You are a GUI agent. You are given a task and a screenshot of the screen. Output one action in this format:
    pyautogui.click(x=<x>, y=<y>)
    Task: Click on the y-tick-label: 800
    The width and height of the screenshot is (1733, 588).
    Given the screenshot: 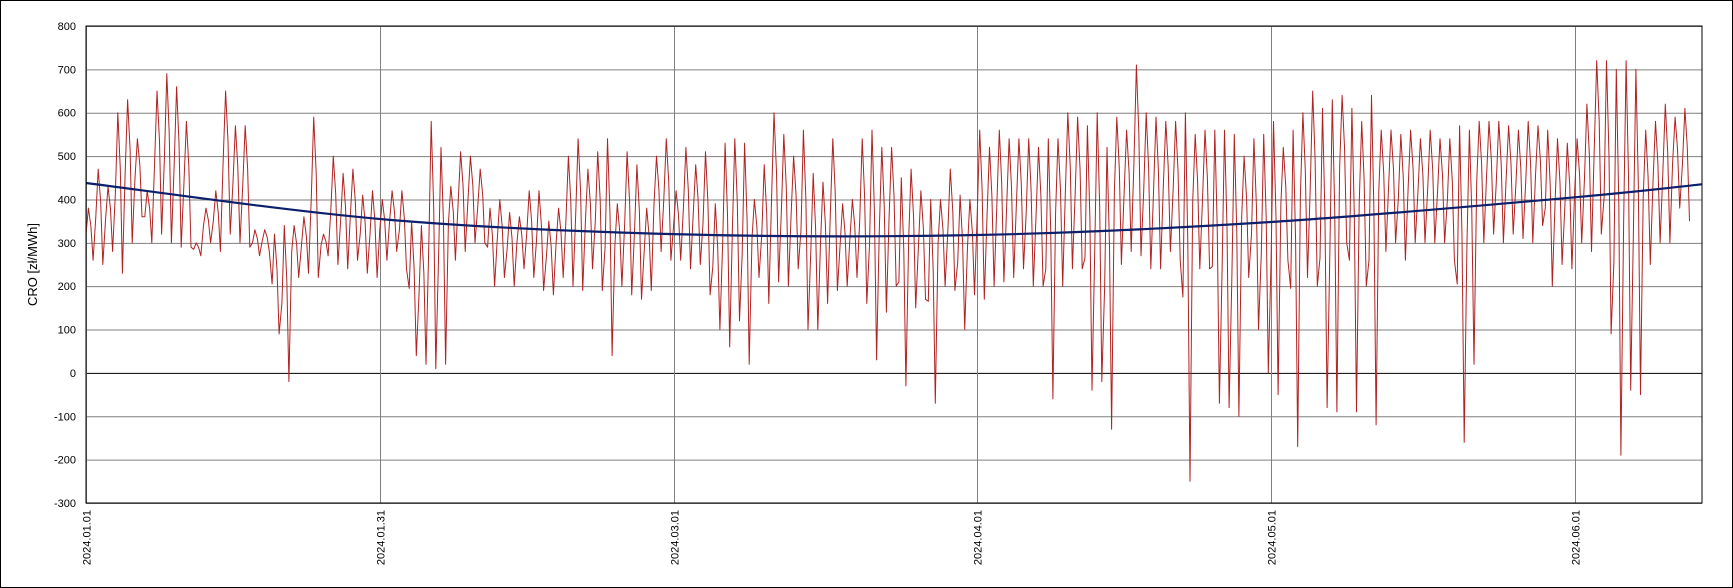 What is the action you would take?
    pyautogui.click(x=67, y=27)
    